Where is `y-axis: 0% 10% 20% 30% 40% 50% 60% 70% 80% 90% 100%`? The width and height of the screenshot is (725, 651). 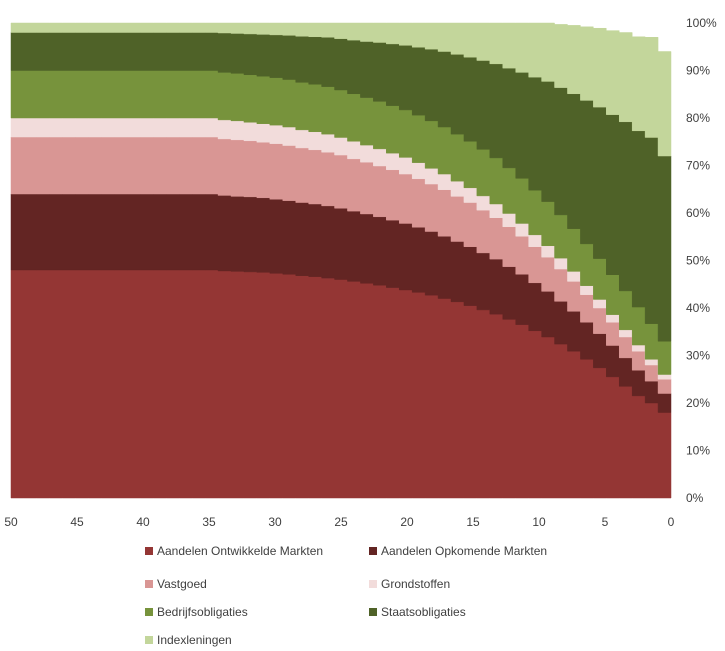 y-axis: 0% 10% 20% 30% 40% 50% 60% 70% 80% 90% 100% is located at coordinates (701, 260).